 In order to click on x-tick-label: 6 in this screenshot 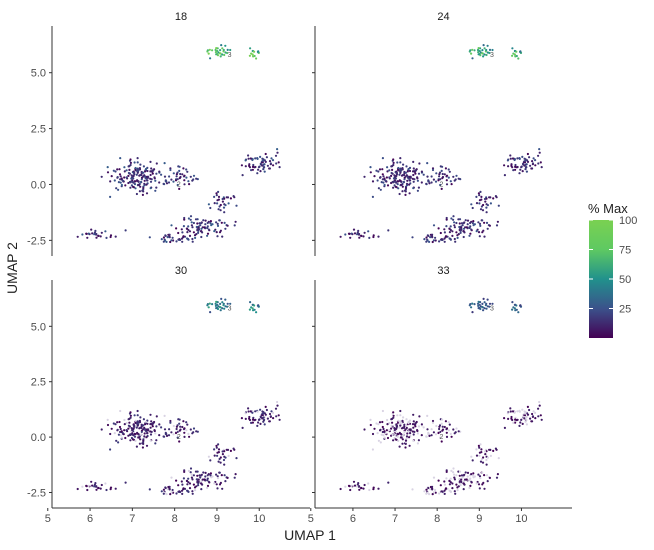, I will do `click(90, 519)`.